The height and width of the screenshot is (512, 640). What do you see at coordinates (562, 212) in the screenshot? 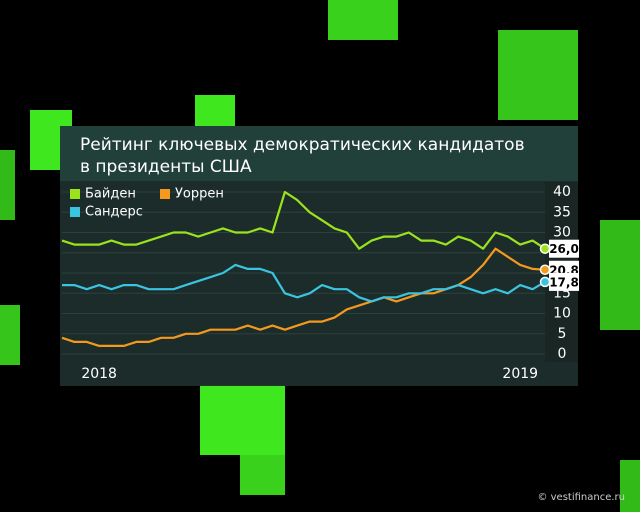
I see `y-tick-label: 35` at bounding box center [562, 212].